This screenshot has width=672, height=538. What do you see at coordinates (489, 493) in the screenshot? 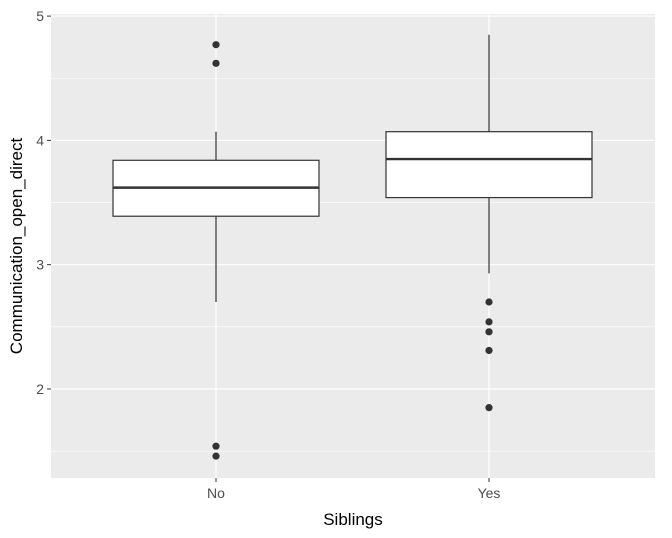
I see `x-tick-label-yes: Yes` at bounding box center [489, 493].